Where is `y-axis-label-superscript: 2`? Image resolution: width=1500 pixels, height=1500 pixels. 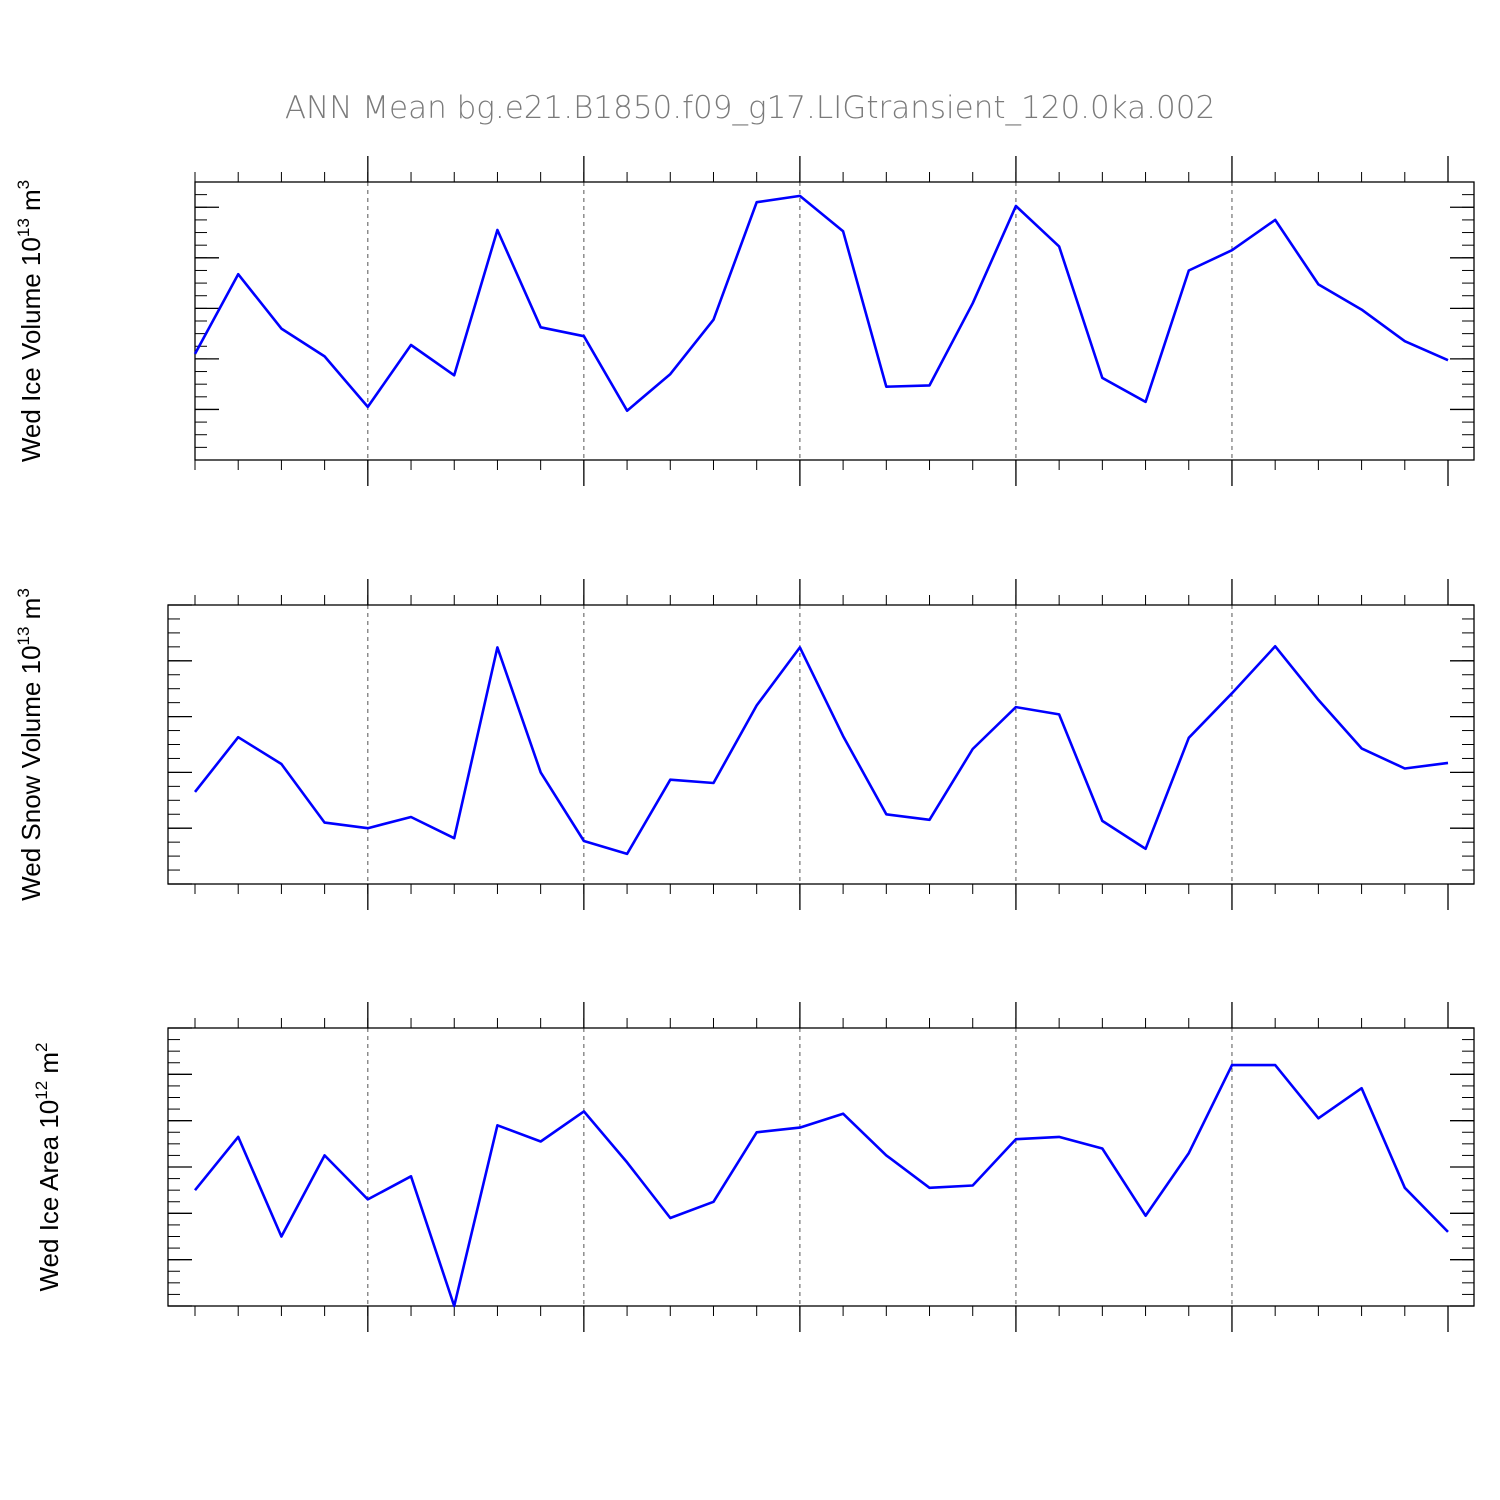 y-axis-label-superscript: 2 is located at coordinates (41, 1046).